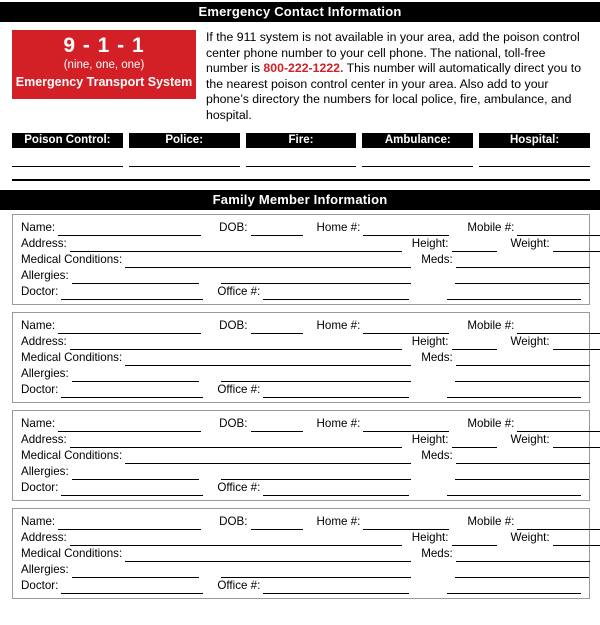  I want to click on service-write-line-police, so click(184, 166).